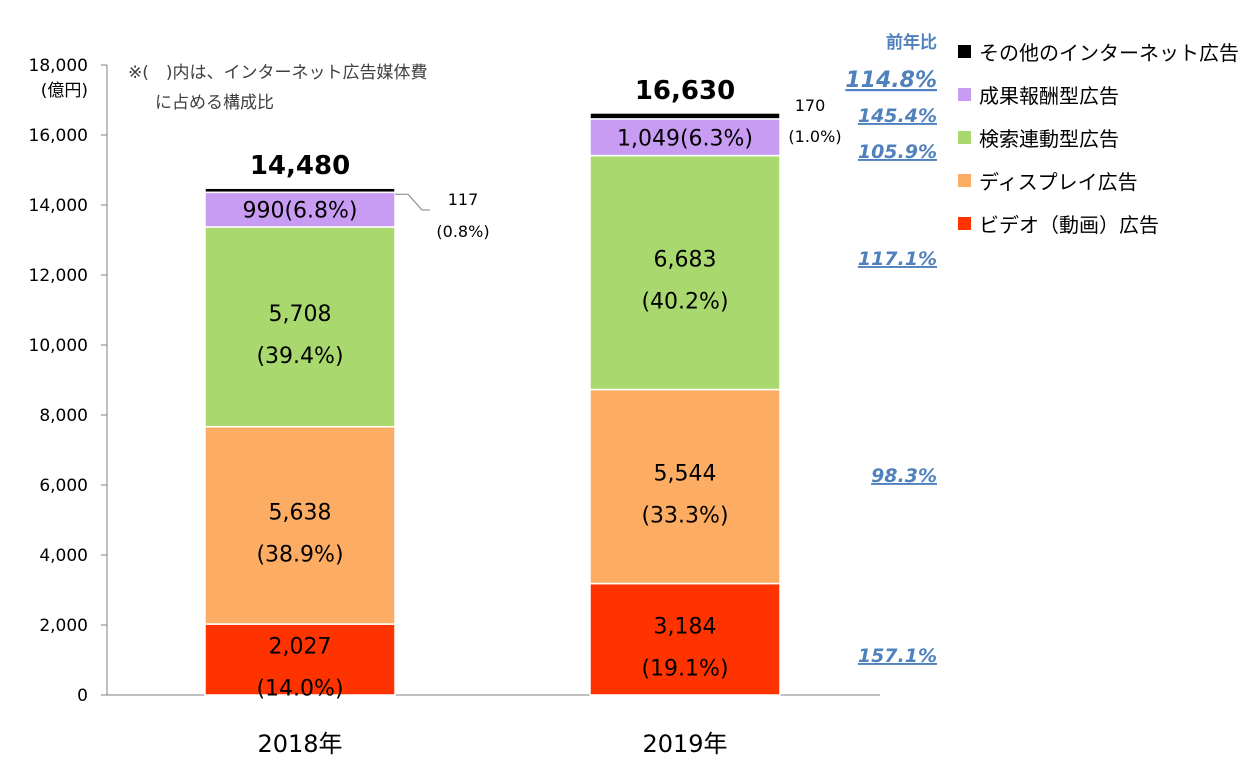 This screenshot has width=1249, height=770. Describe the element at coordinates (63, 416) in the screenshot. I see `y-tick-label: 8,000` at that location.